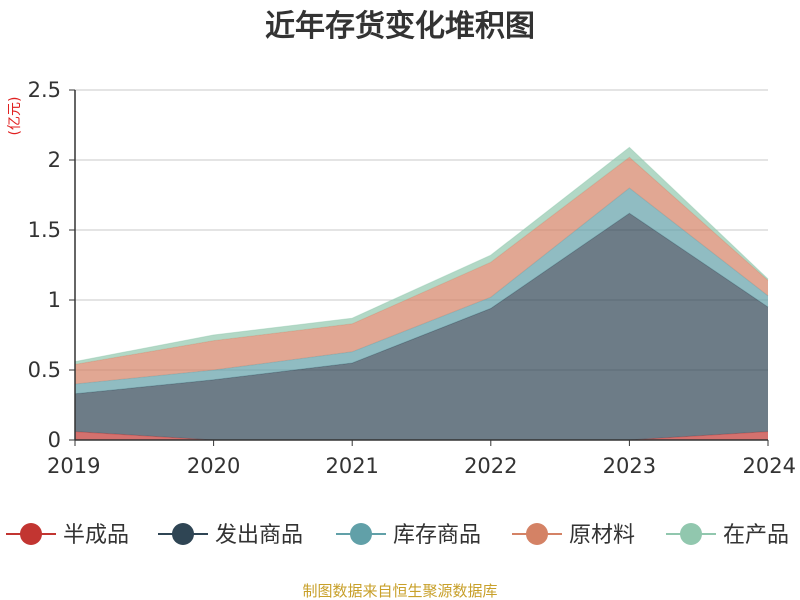 This screenshot has width=800, height=600. I want to click on legend-label: 半成品, so click(96, 535).